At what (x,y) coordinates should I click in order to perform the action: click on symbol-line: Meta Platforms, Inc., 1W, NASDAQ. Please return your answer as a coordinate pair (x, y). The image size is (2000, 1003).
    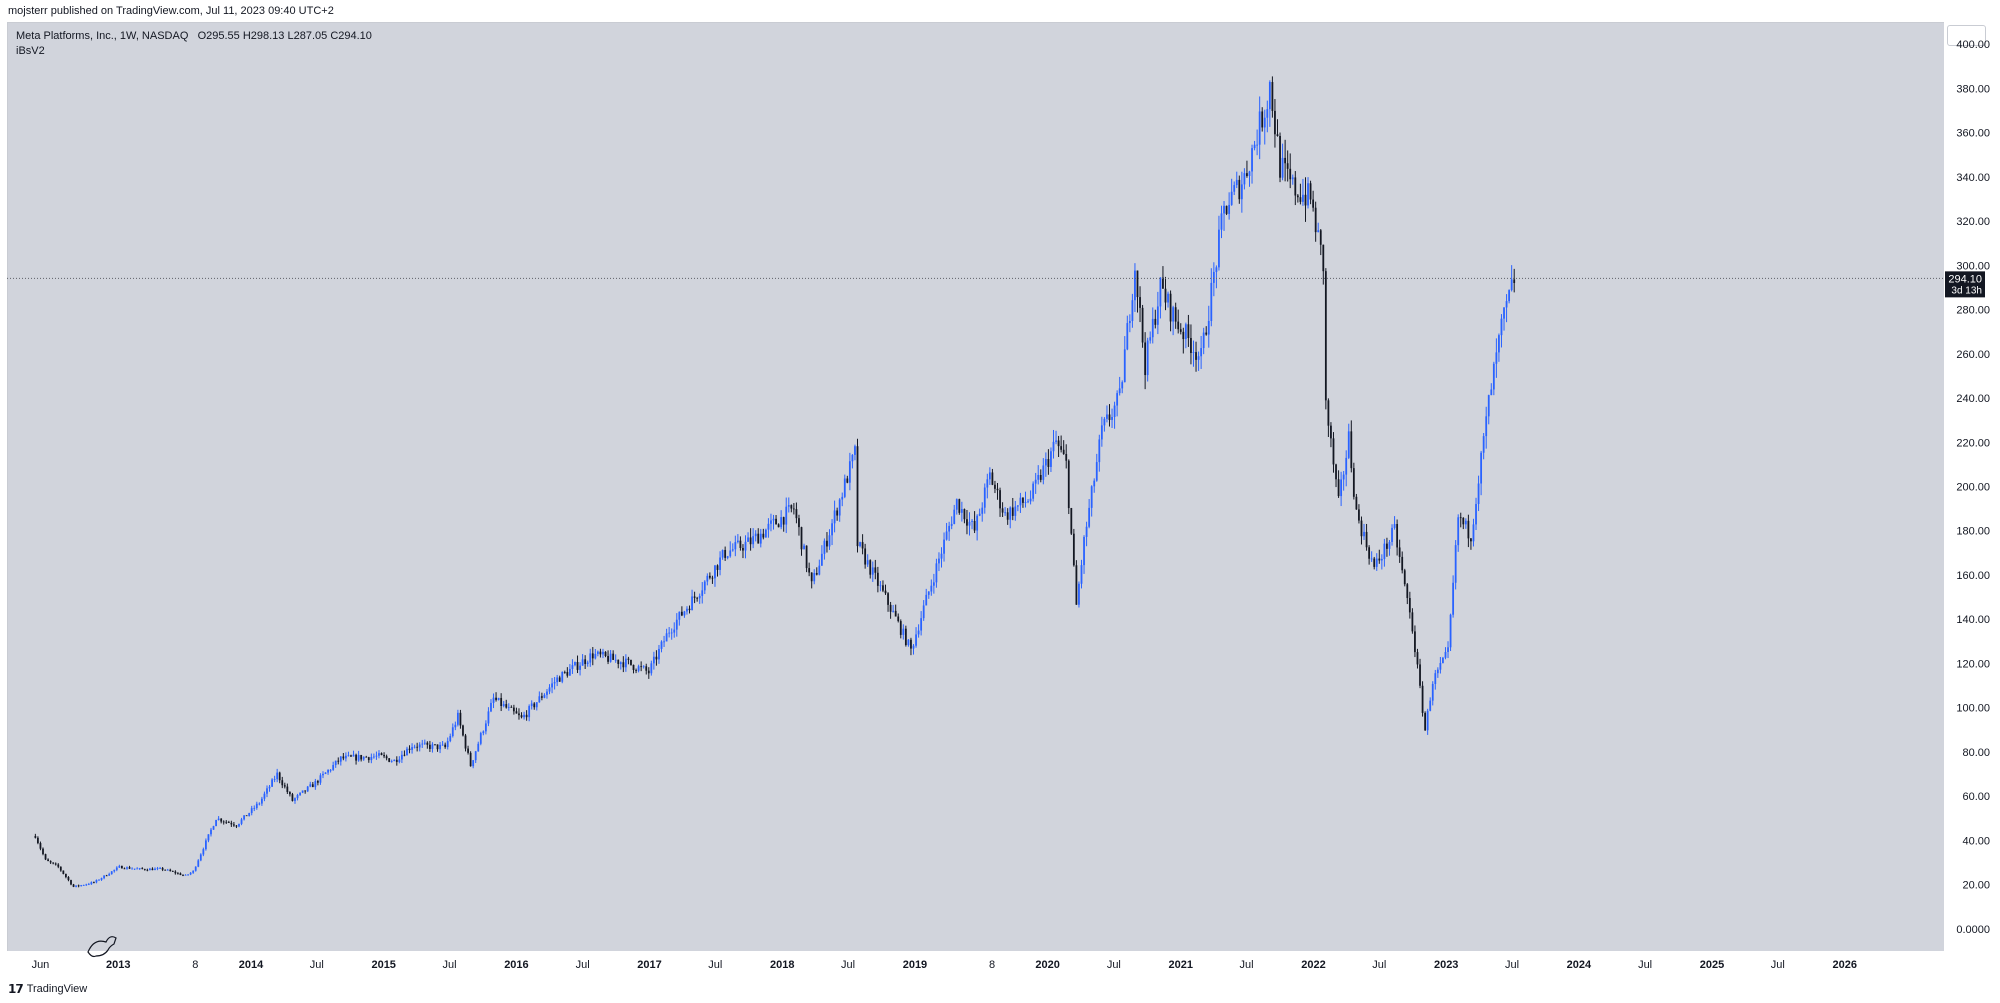
    Looking at the image, I should click on (102, 36).